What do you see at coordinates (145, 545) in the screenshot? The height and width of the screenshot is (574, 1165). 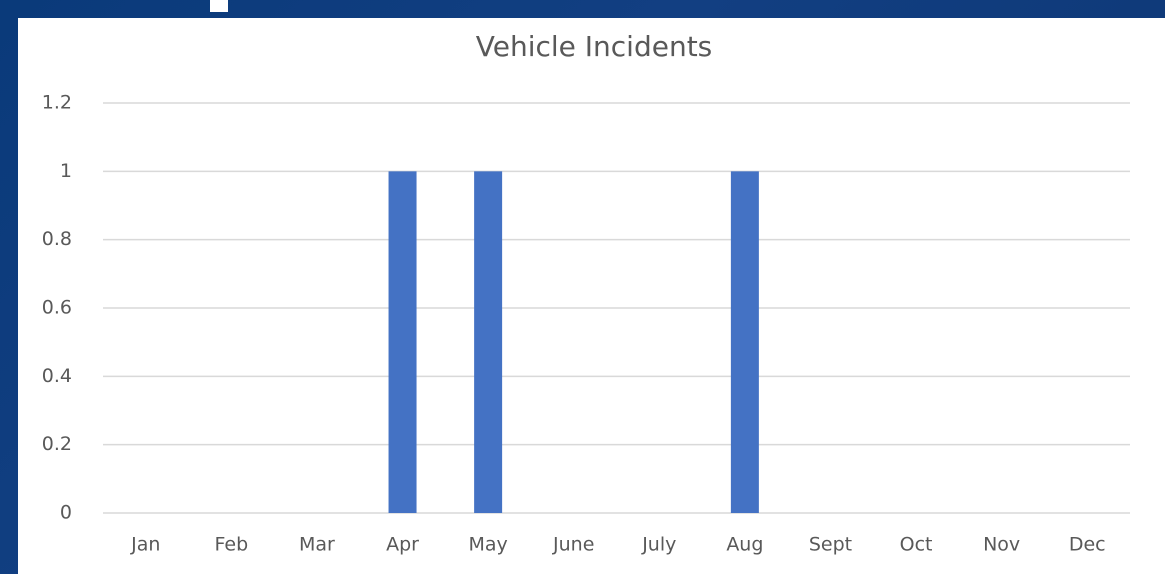 I see `x-tick-label: Jan` at bounding box center [145, 545].